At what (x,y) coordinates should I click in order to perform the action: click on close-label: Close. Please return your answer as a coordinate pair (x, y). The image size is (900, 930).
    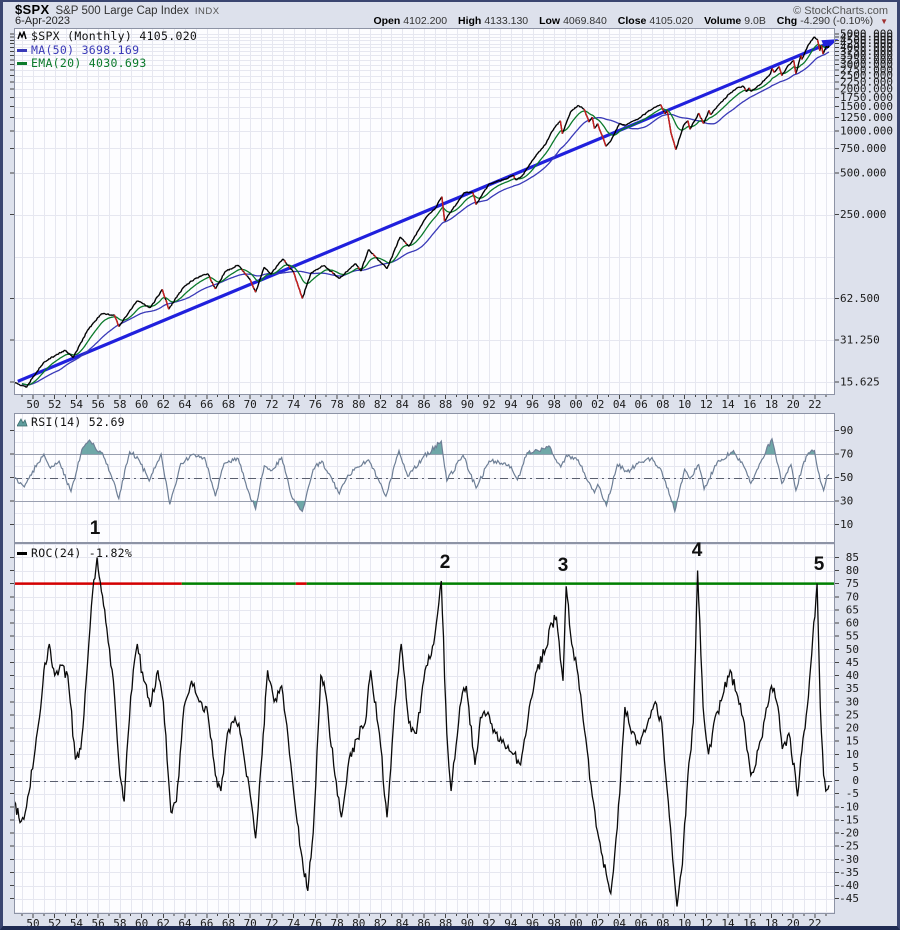
    Looking at the image, I should click on (632, 21).